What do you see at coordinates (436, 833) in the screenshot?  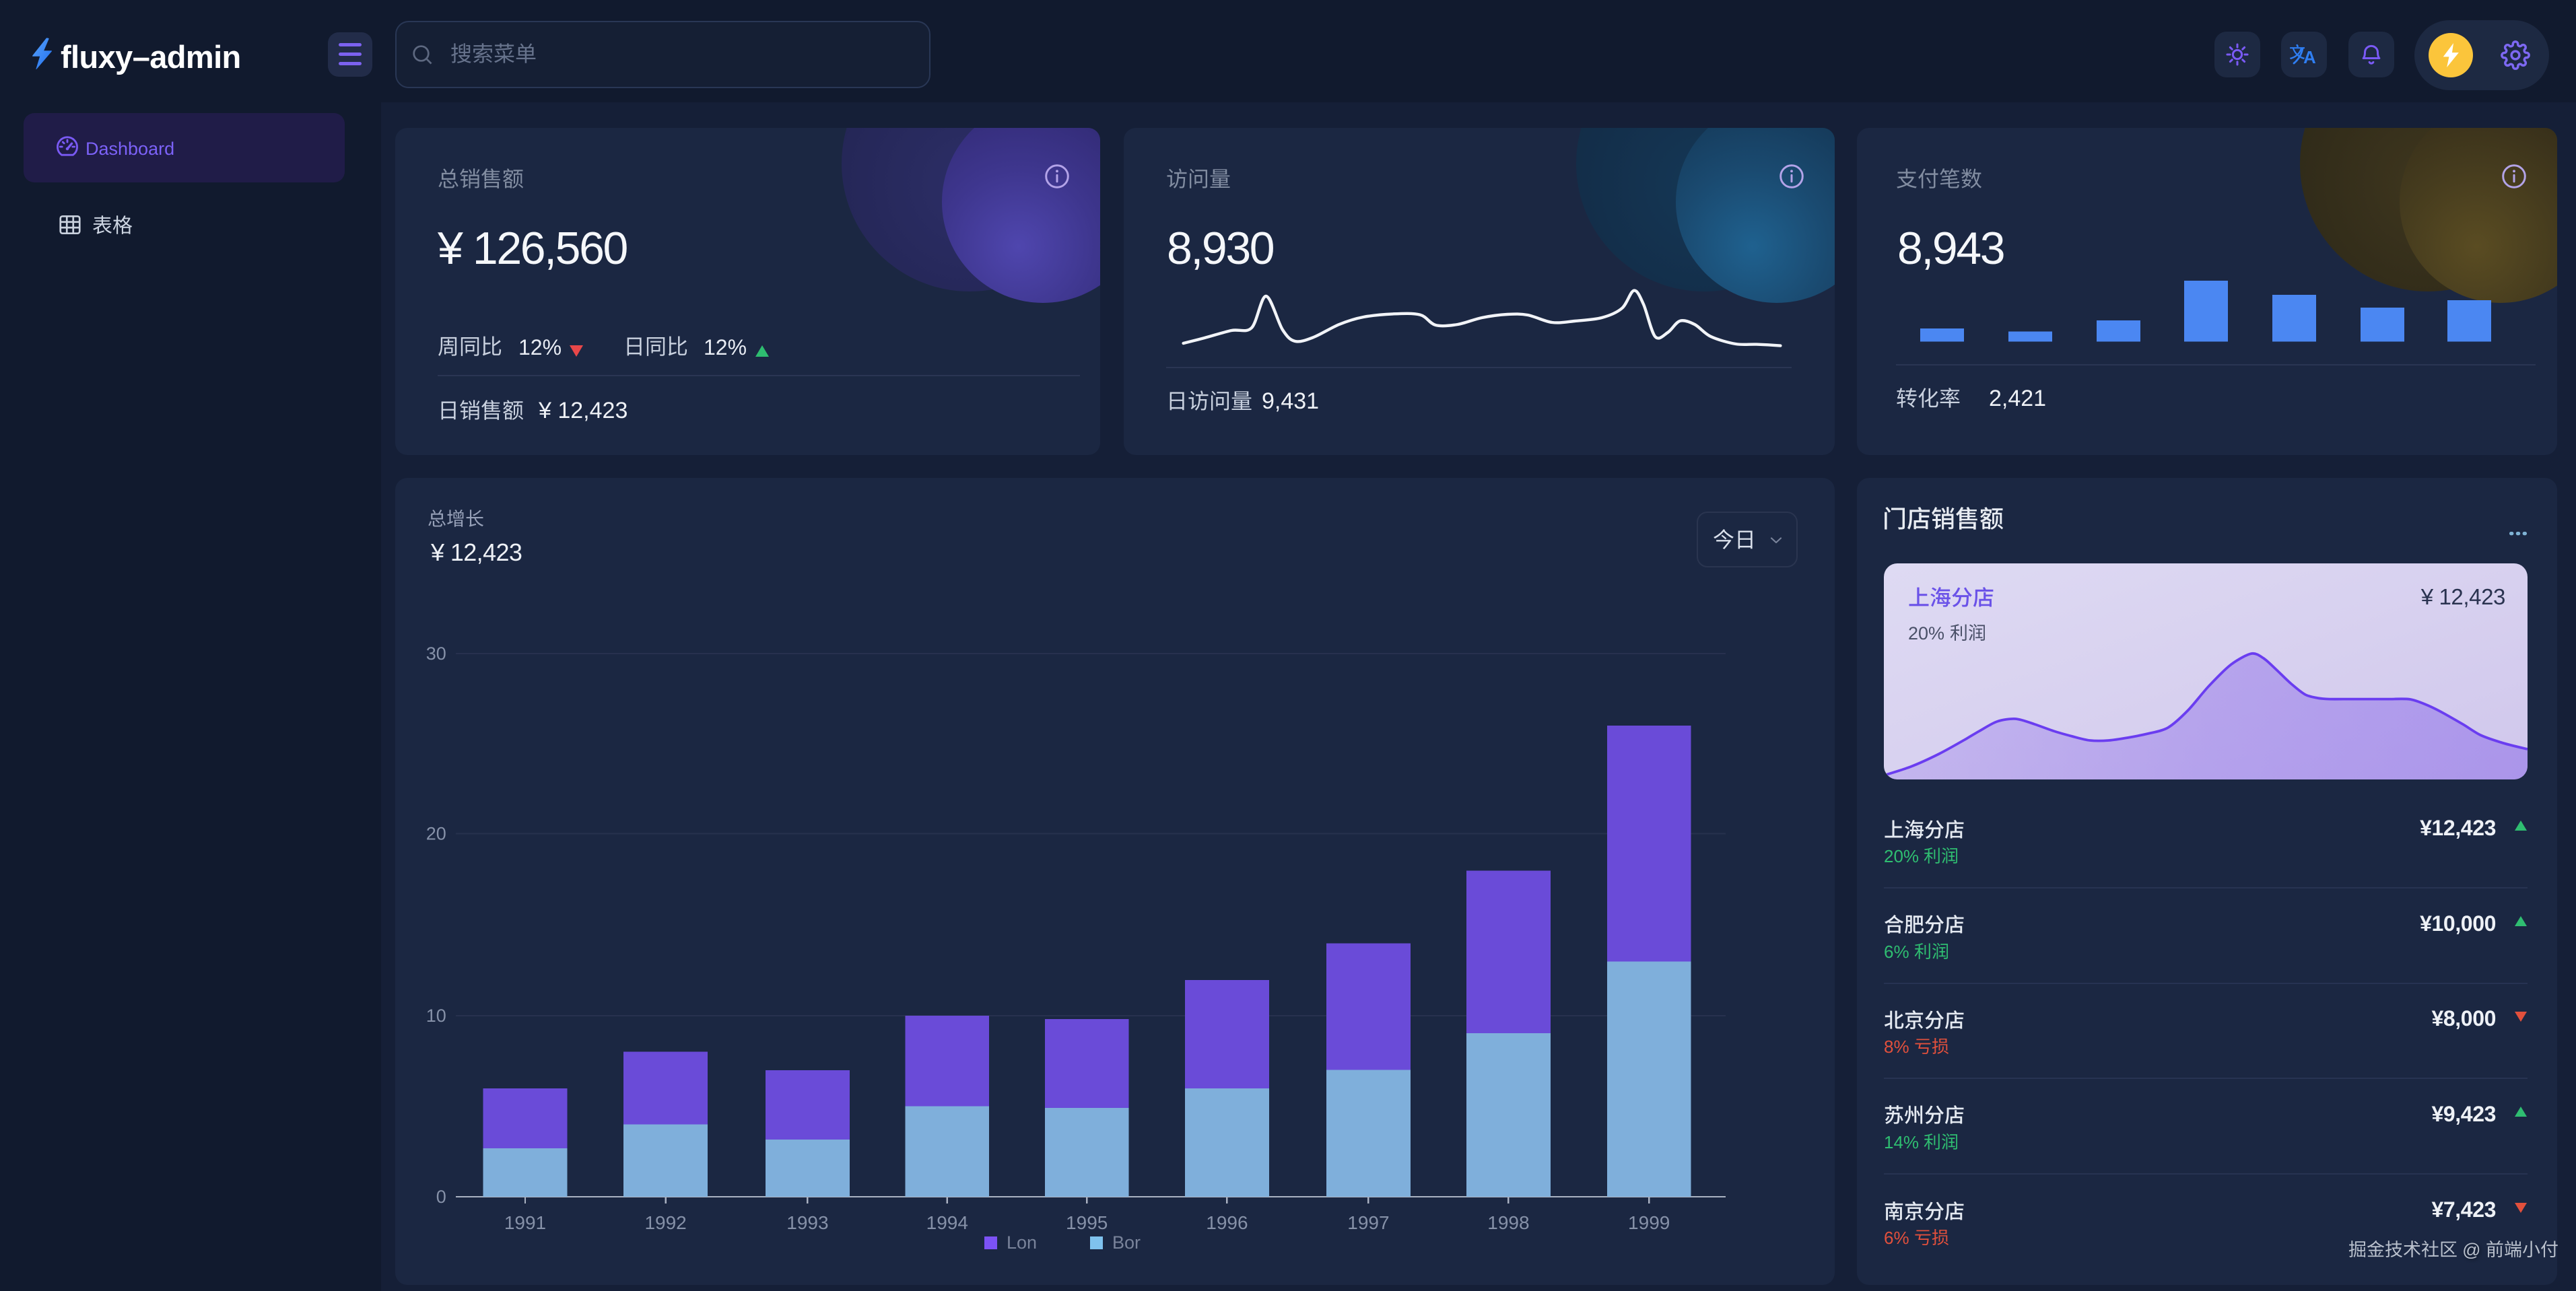 I see `svg-text: 20` at bounding box center [436, 833].